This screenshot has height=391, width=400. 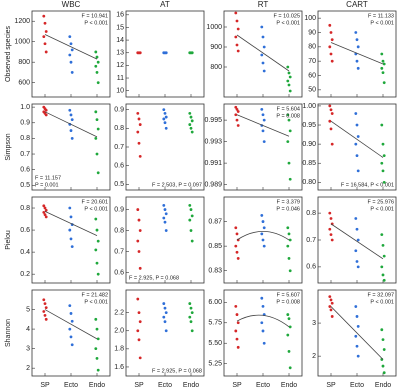 What do you see at coordinates (96, 302) in the screenshot?
I see `annotation: P < 0.001` at bounding box center [96, 302].